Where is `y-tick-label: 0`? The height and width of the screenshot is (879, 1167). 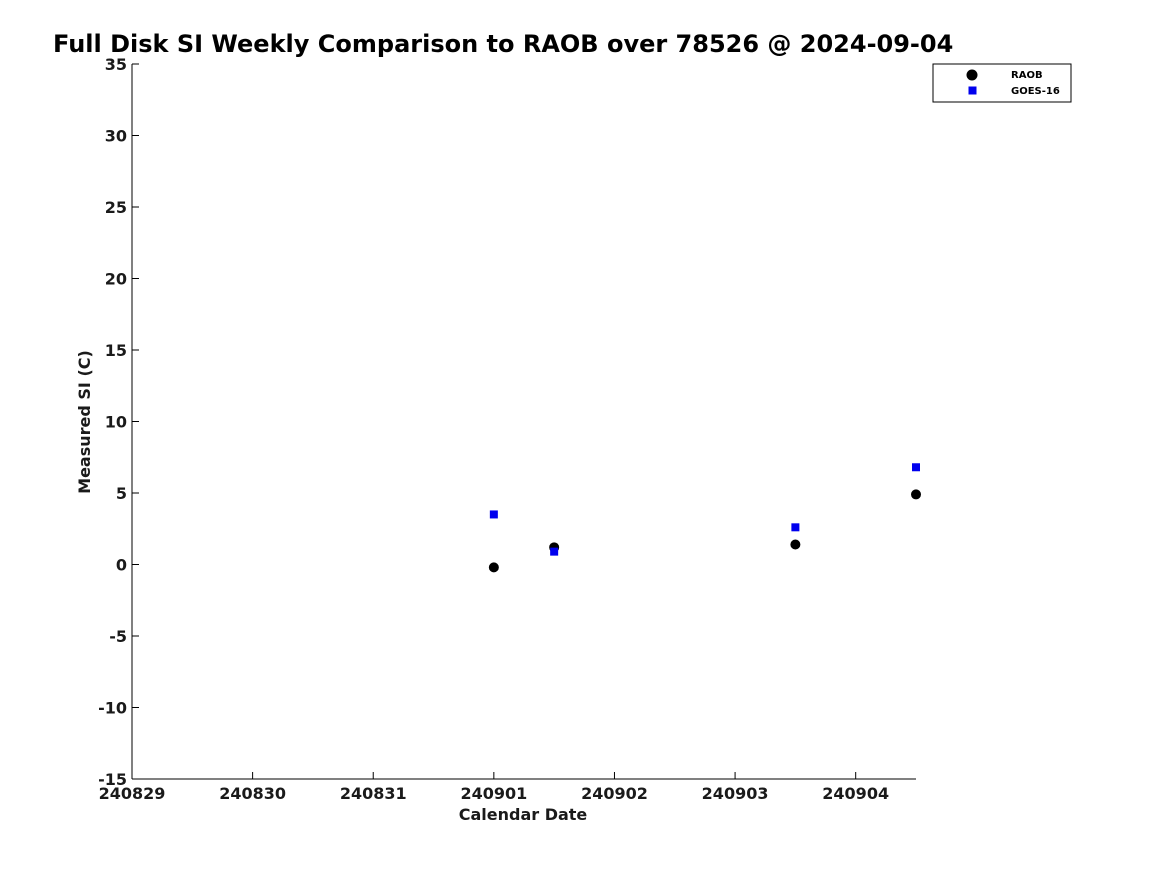
y-tick-label: 0 is located at coordinates (121, 565).